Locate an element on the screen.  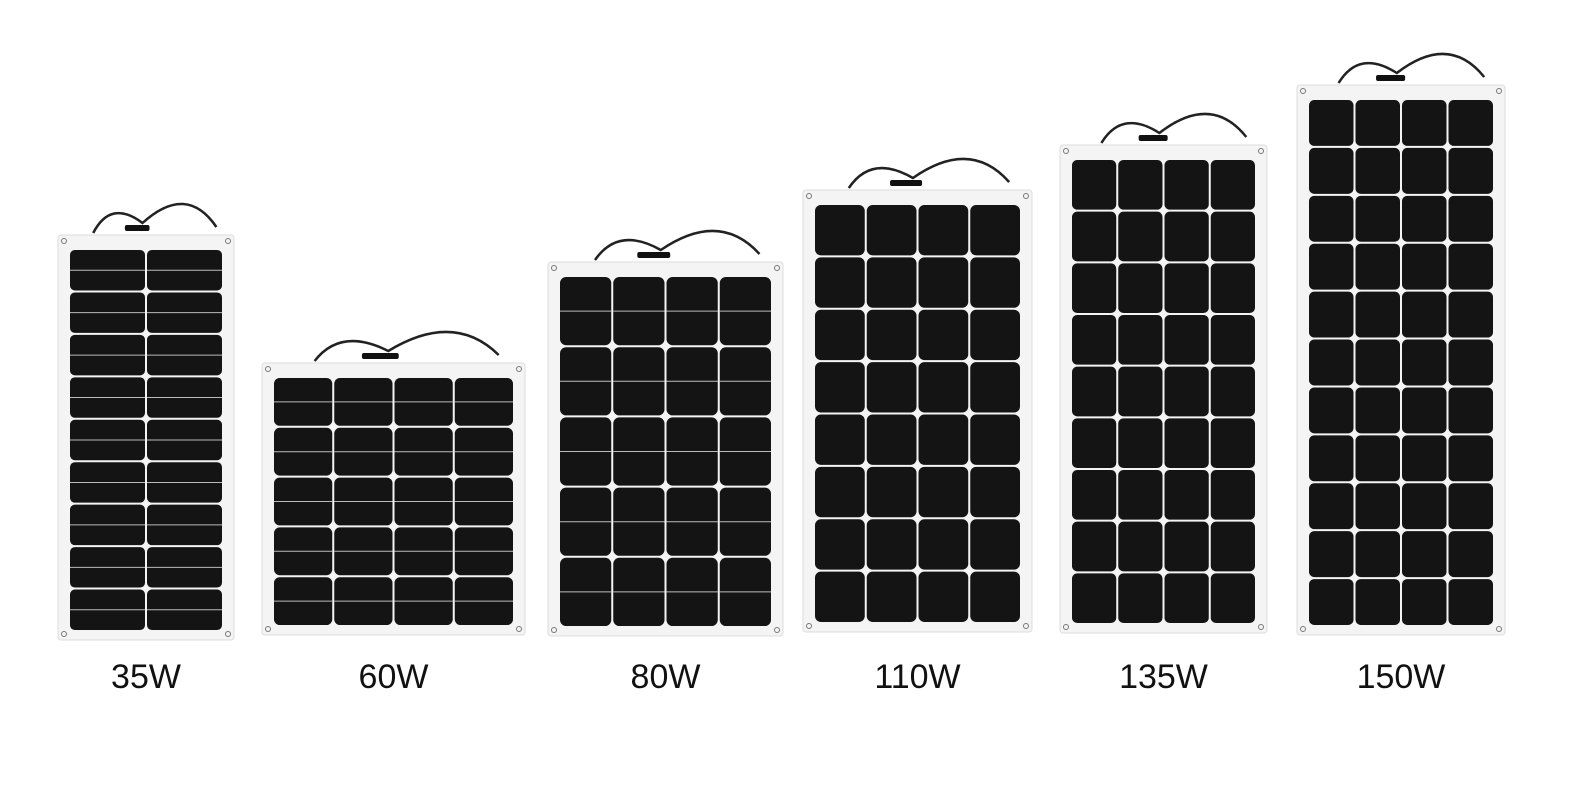
wattage-label: 135W is located at coordinates (1163, 677).